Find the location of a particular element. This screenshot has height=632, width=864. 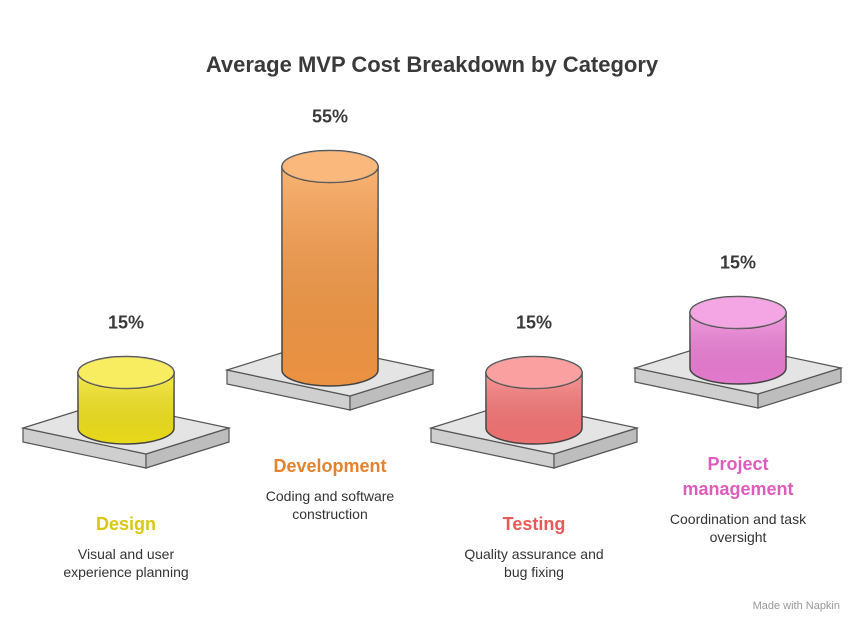

category-block: Testing Quality assurance and bug fixing is located at coordinates (534, 546).